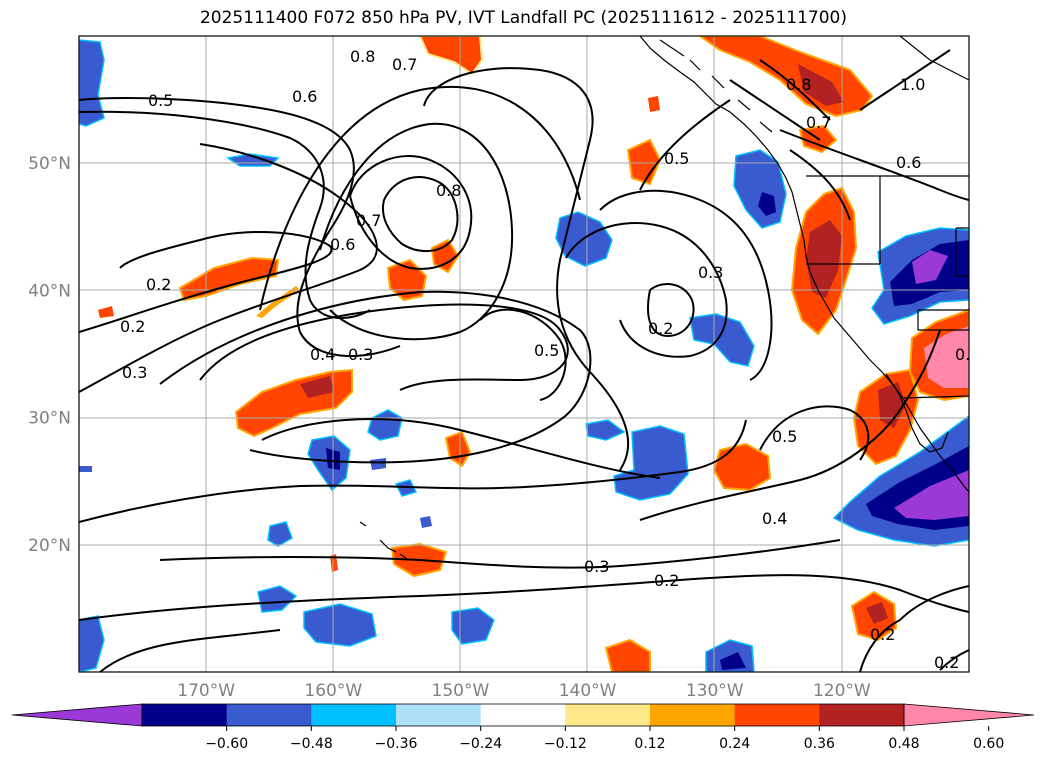  I want to click on colorbar-tick-label: −0.60, so click(226, 744).